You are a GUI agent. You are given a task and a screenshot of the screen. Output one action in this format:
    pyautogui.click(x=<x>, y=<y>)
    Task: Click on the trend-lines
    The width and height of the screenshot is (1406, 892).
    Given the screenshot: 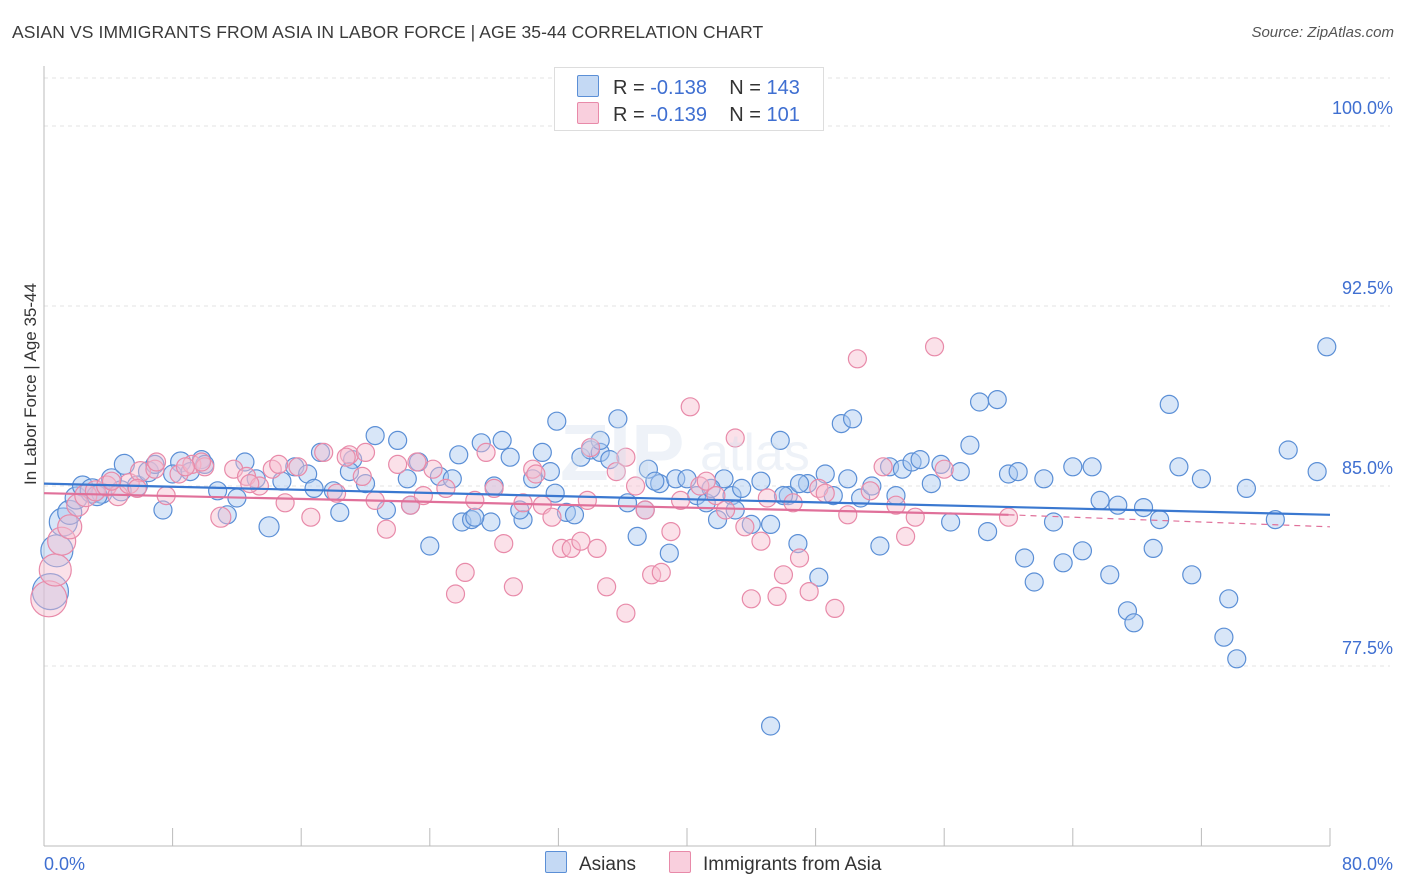 What is the action you would take?
    pyautogui.click(x=687, y=505)
    